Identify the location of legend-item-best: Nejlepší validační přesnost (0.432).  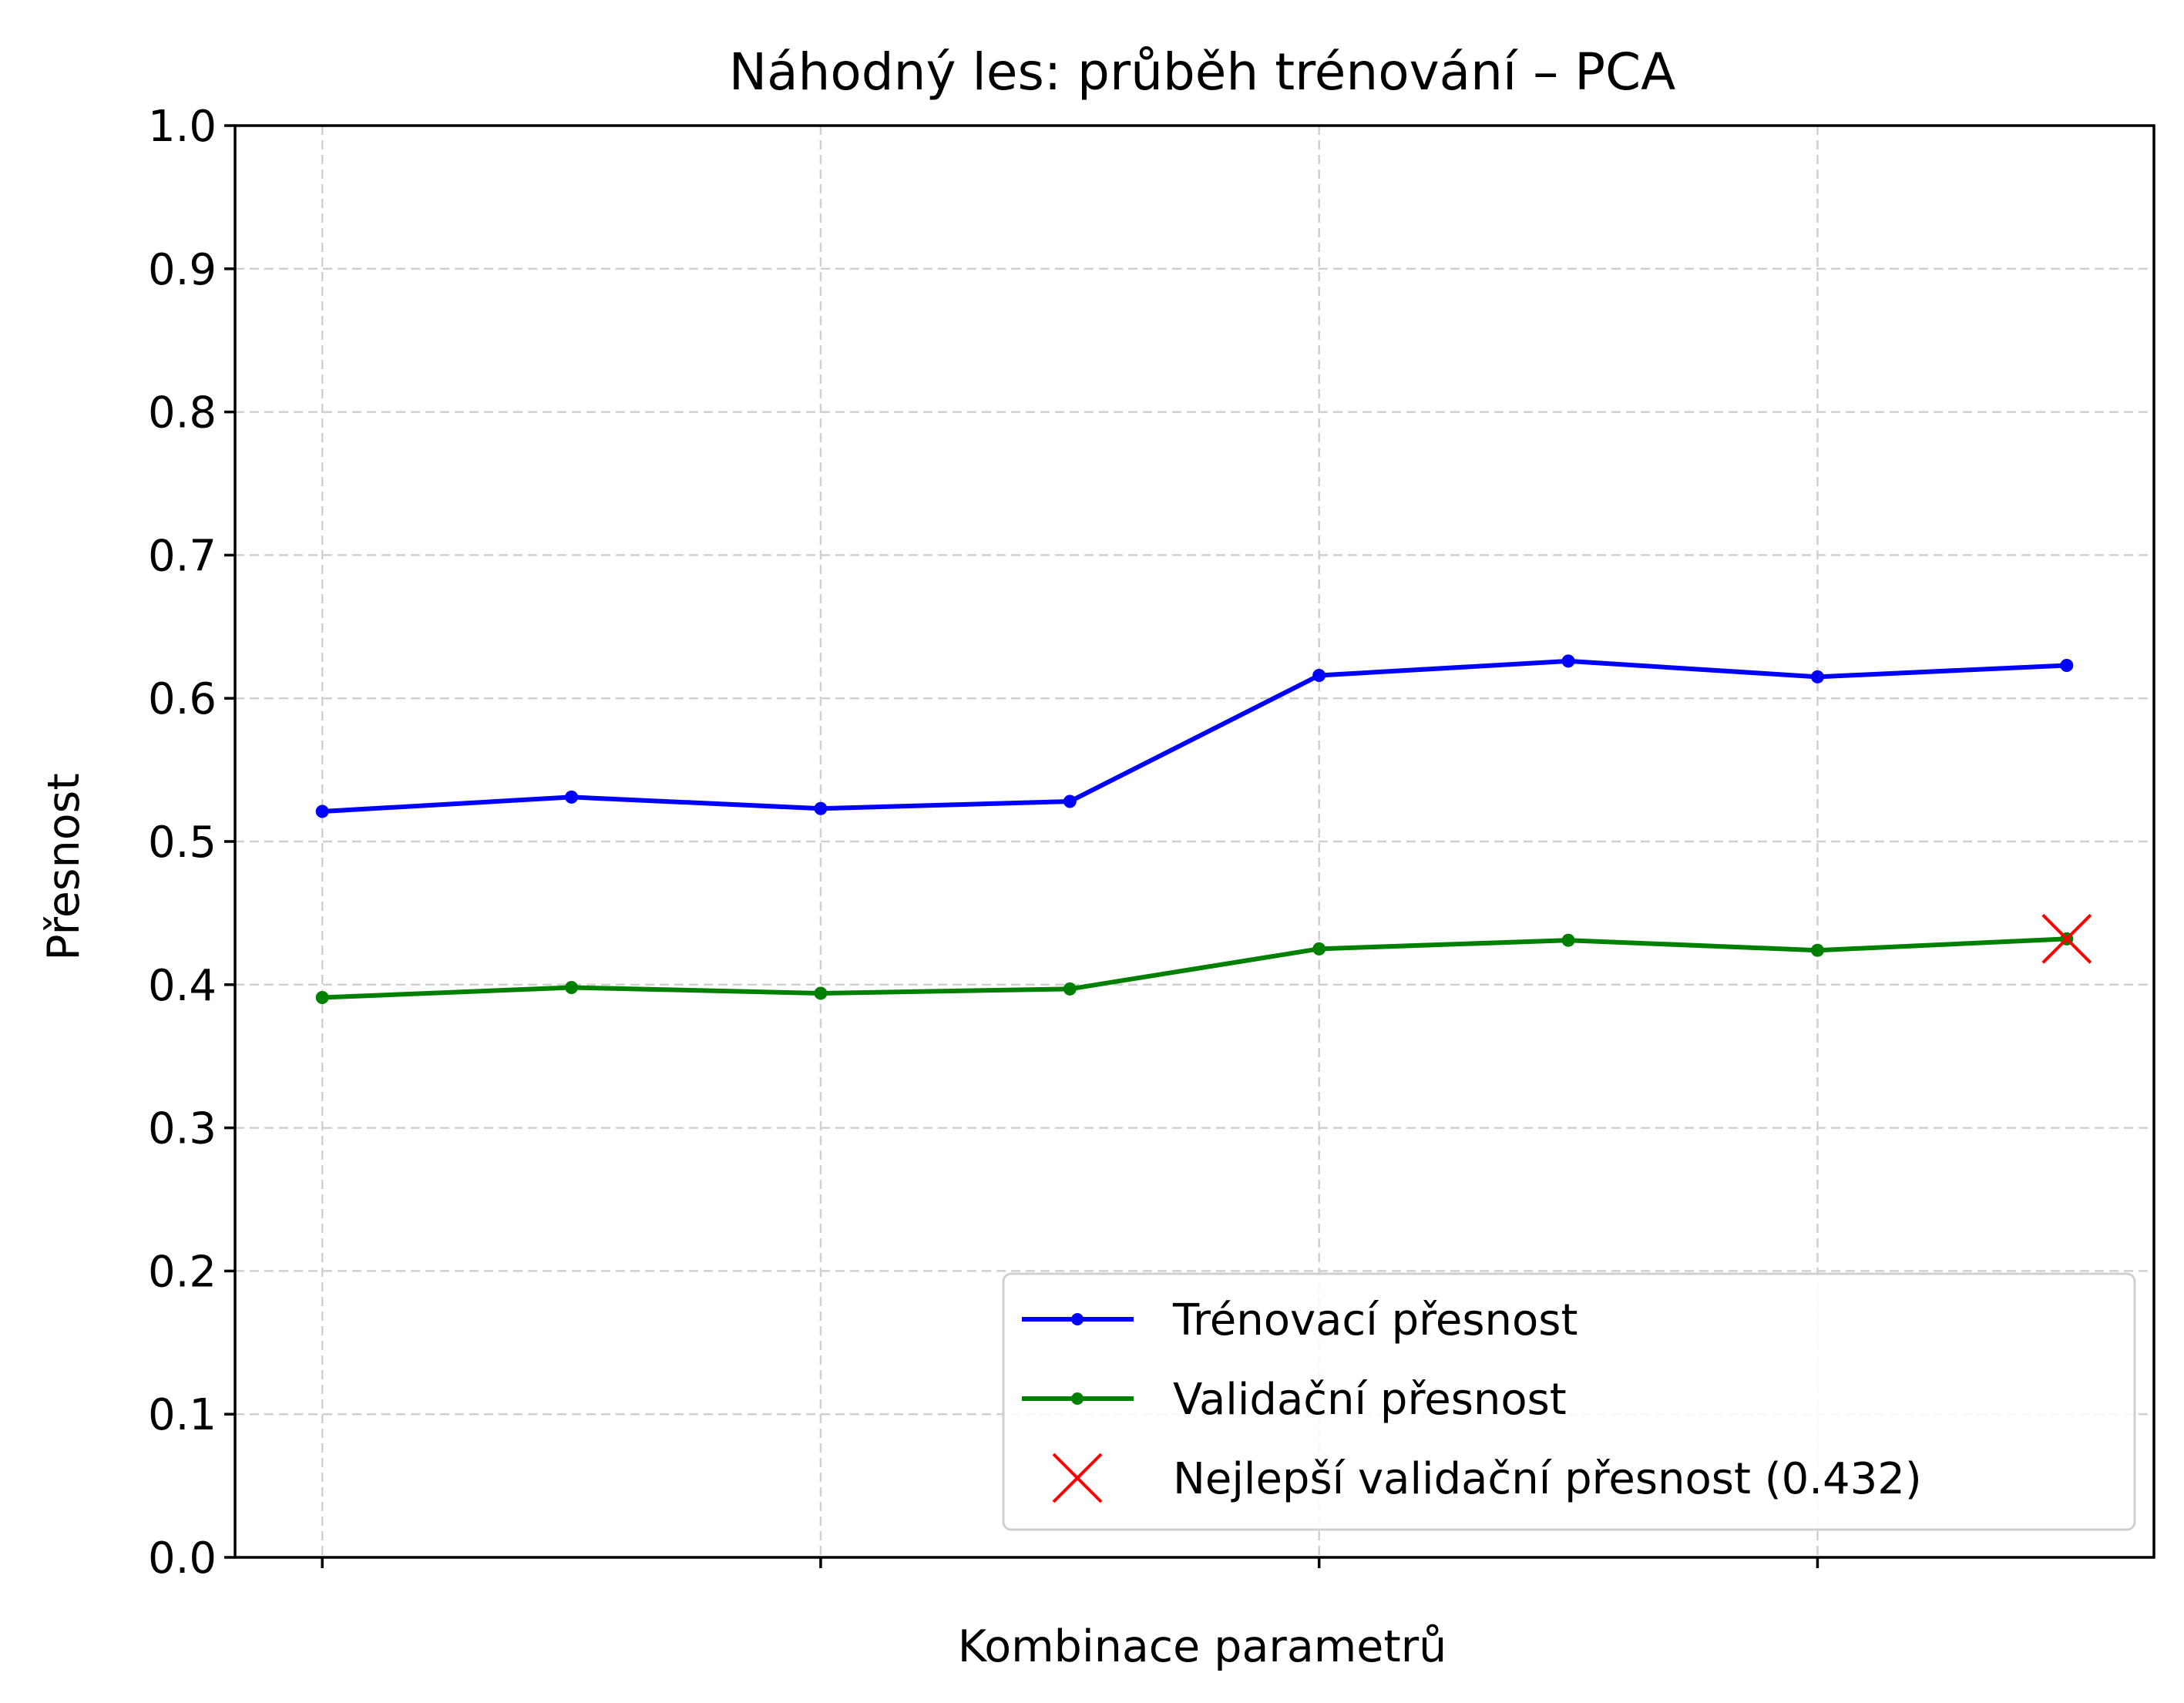
(1487, 1478).